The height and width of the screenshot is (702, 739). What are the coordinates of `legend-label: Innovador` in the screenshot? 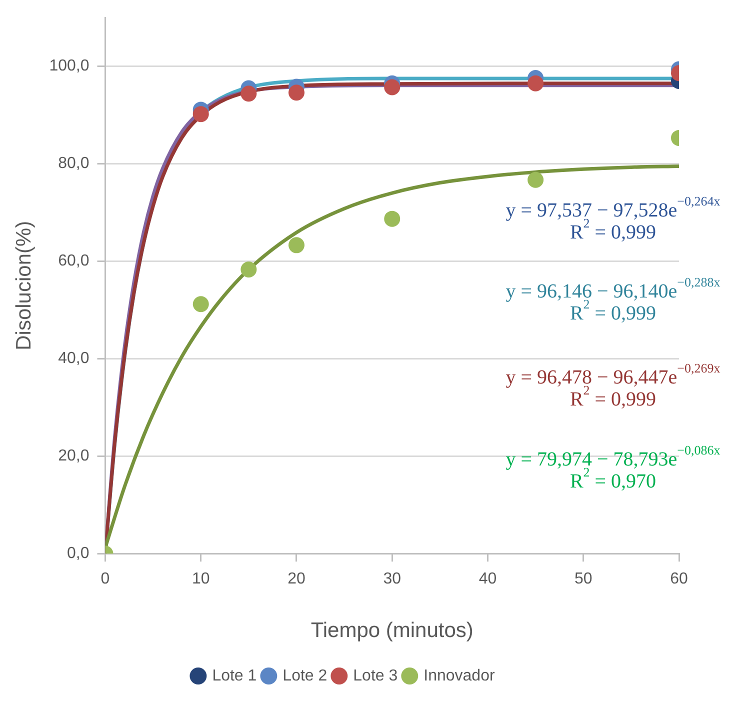 It's located at (460, 675).